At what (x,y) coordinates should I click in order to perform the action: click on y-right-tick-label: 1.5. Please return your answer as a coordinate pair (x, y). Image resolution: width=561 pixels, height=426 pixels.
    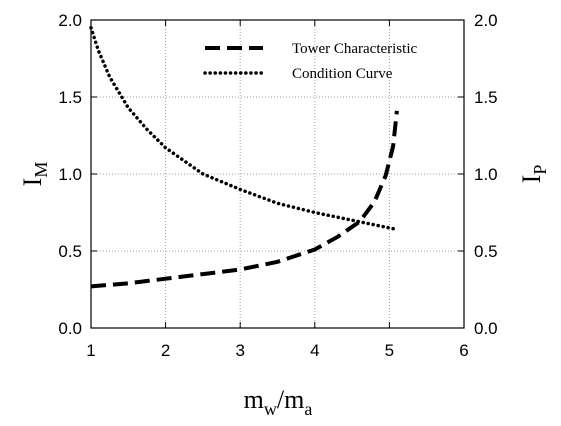
    Looking at the image, I should click on (486, 97).